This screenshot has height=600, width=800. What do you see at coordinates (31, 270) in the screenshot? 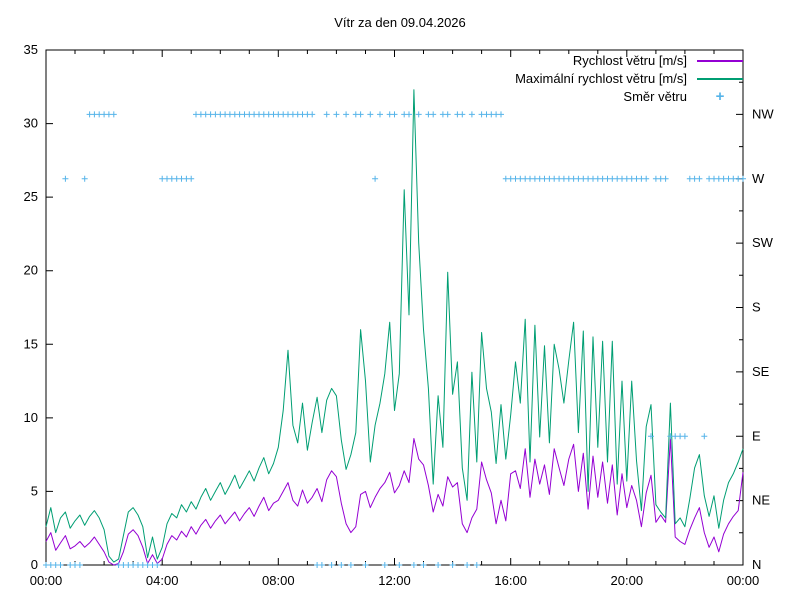
I see `y-tick-label: 20` at bounding box center [31, 270].